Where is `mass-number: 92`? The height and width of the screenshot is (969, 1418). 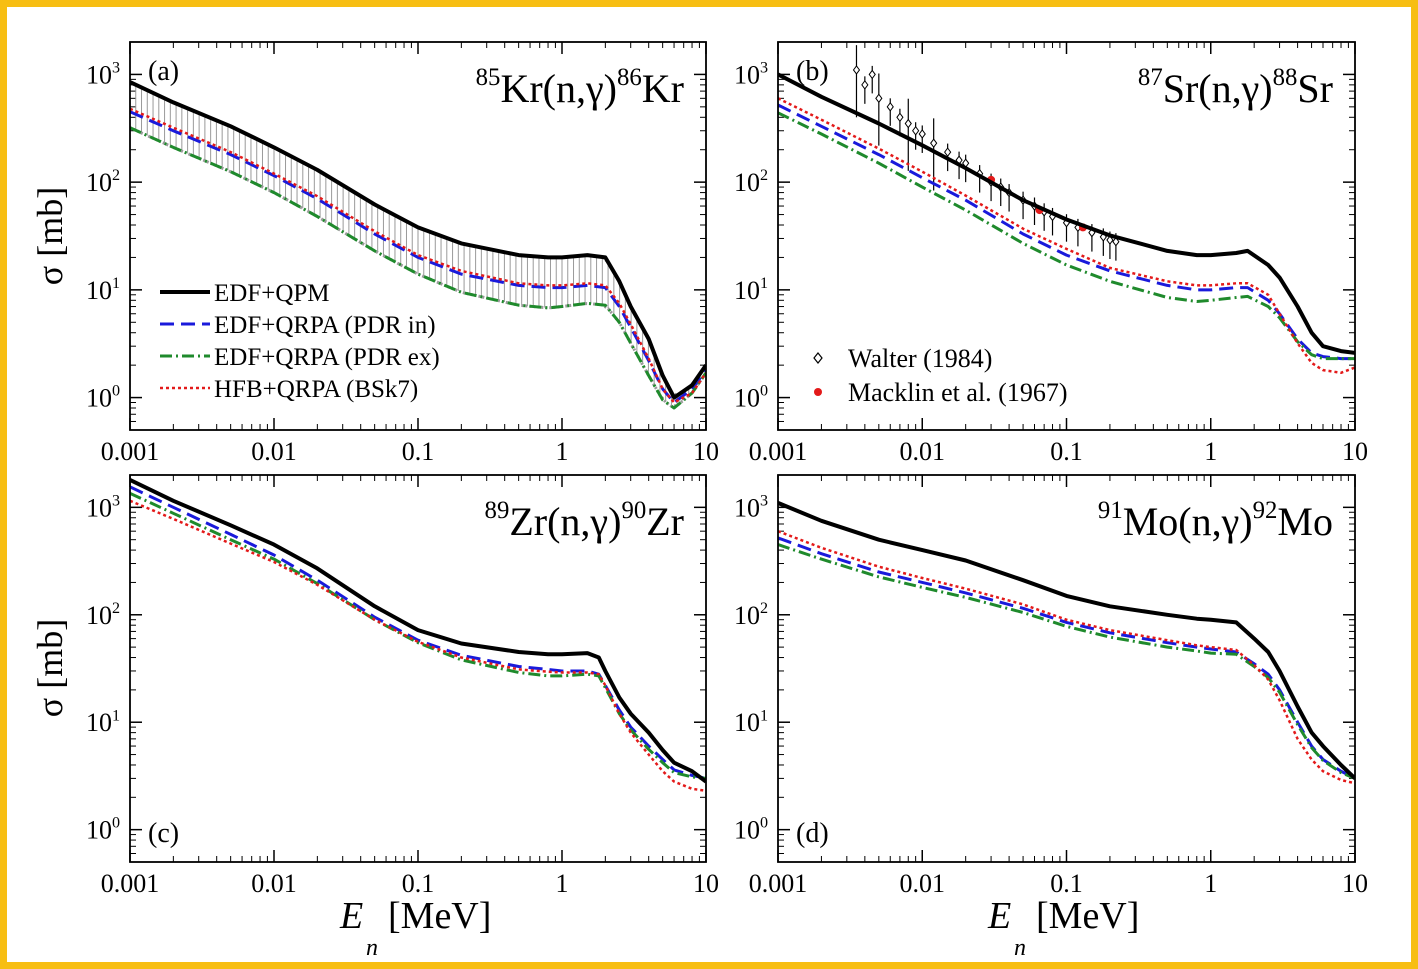
mass-number: 92 is located at coordinates (1265, 510).